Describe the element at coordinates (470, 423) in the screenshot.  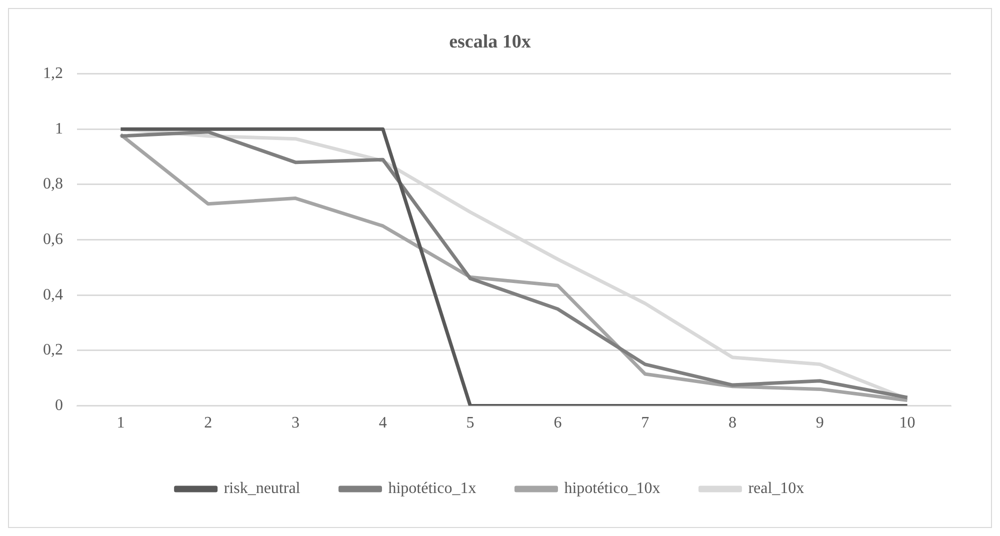
I see `x-tick-label: 5` at that location.